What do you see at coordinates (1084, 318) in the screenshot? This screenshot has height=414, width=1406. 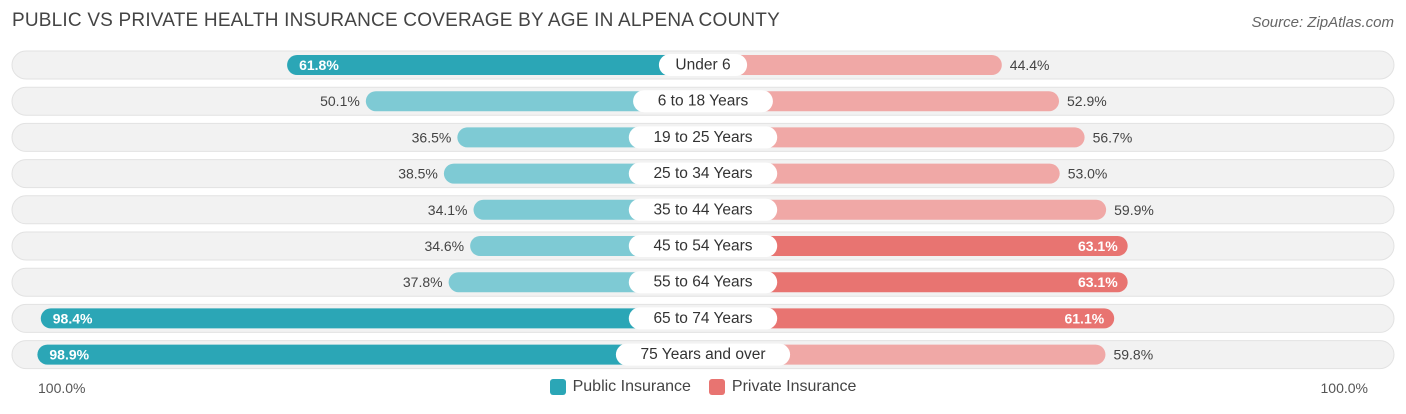 I see `data-label-private: 61.1%` at bounding box center [1084, 318].